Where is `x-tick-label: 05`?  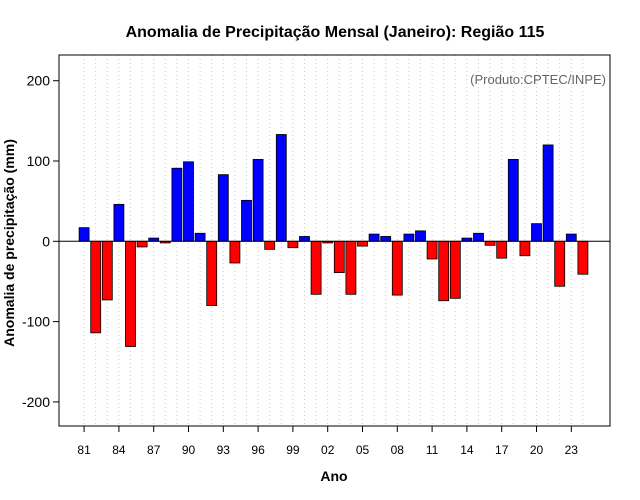
x-tick-label: 05 is located at coordinates (363, 450).